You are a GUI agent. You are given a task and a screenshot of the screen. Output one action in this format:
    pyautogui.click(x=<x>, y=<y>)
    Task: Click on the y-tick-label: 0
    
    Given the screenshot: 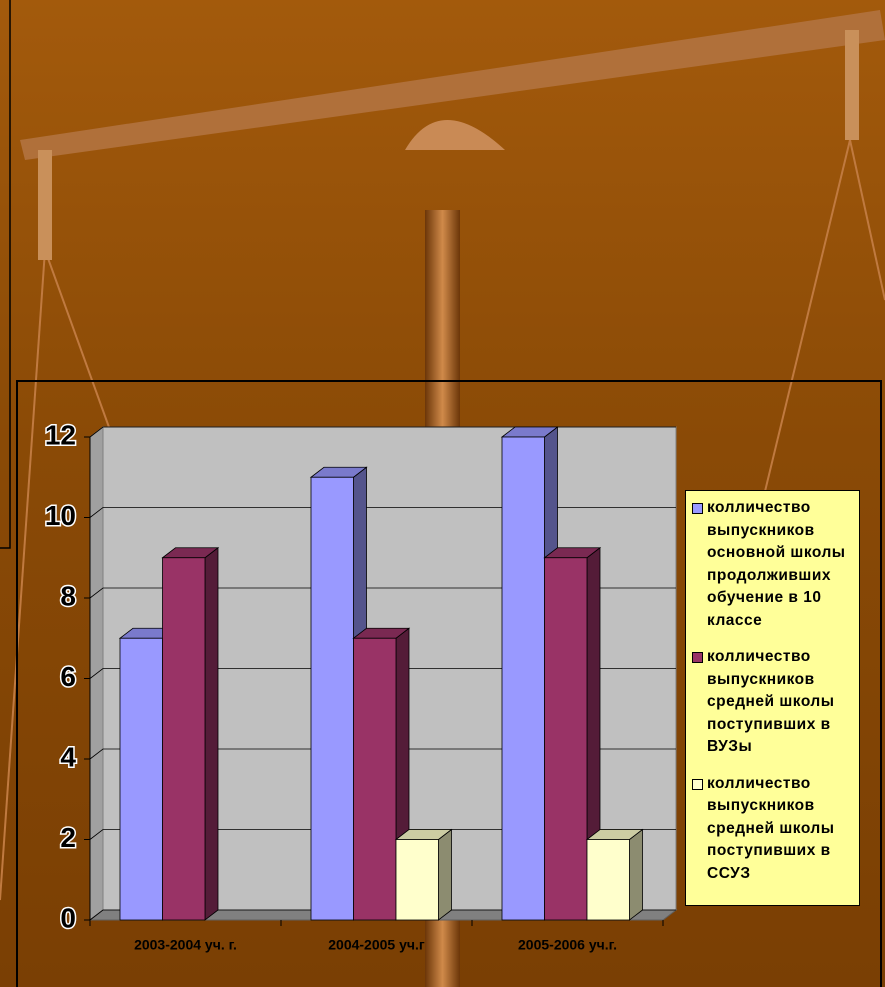 What is the action you would take?
    pyautogui.click(x=68, y=917)
    